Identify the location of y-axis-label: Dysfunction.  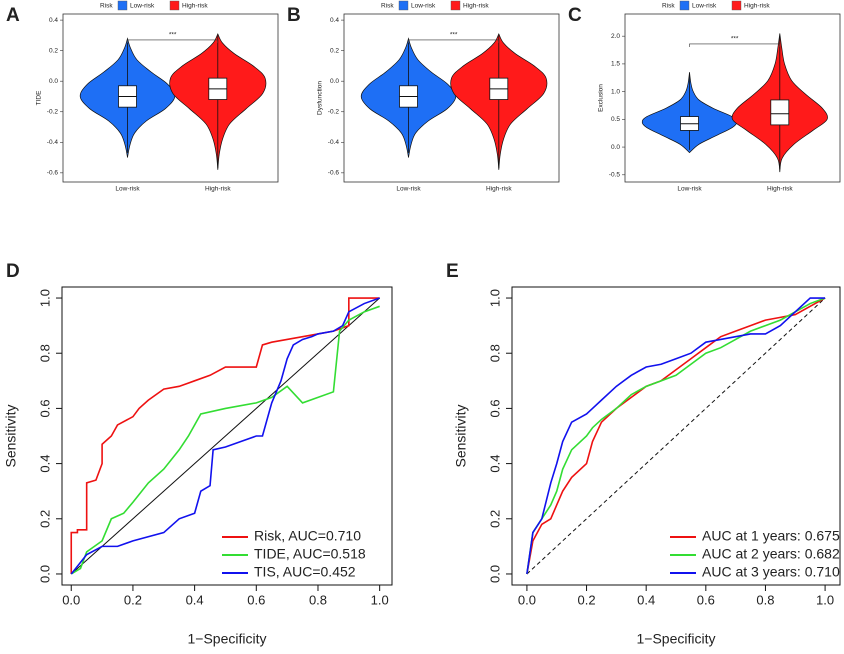
(320, 98).